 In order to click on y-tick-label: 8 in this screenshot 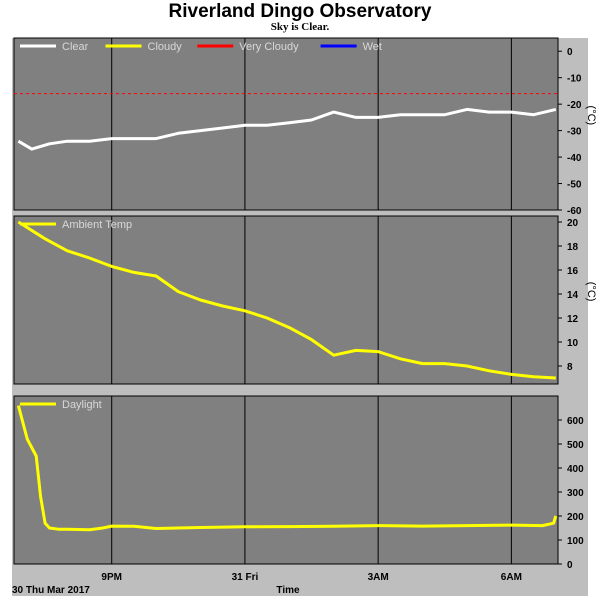, I will do `click(570, 367)`.